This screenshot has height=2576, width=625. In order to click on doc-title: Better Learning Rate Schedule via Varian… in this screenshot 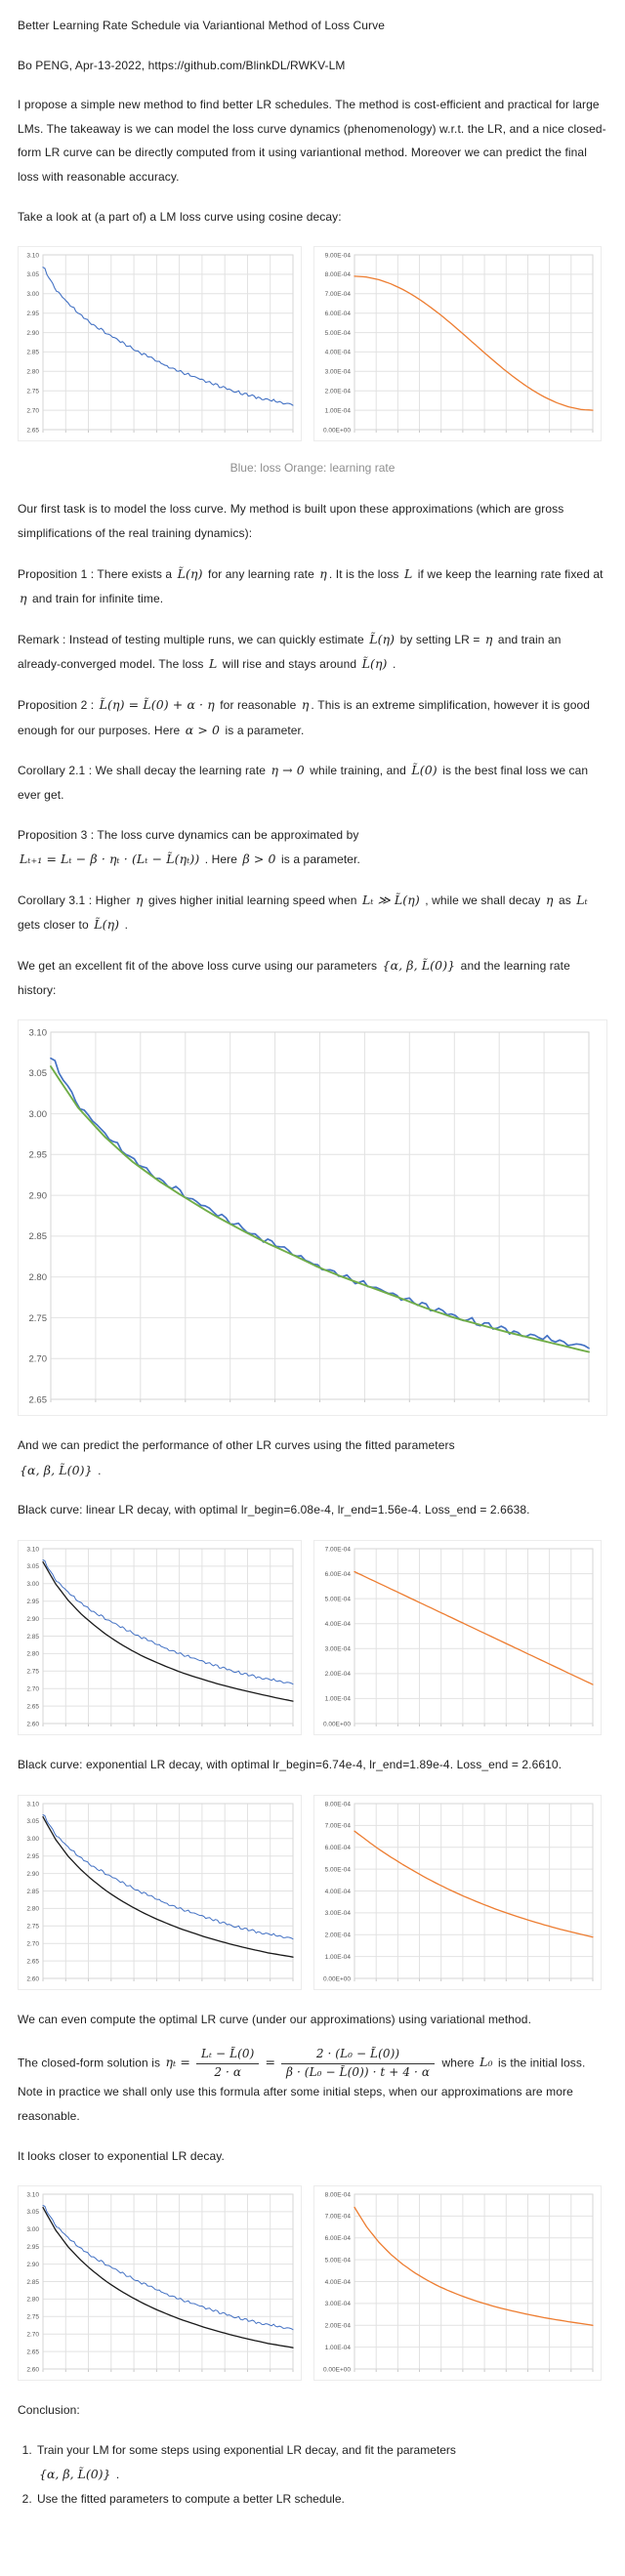, I will do `click(202, 26)`.